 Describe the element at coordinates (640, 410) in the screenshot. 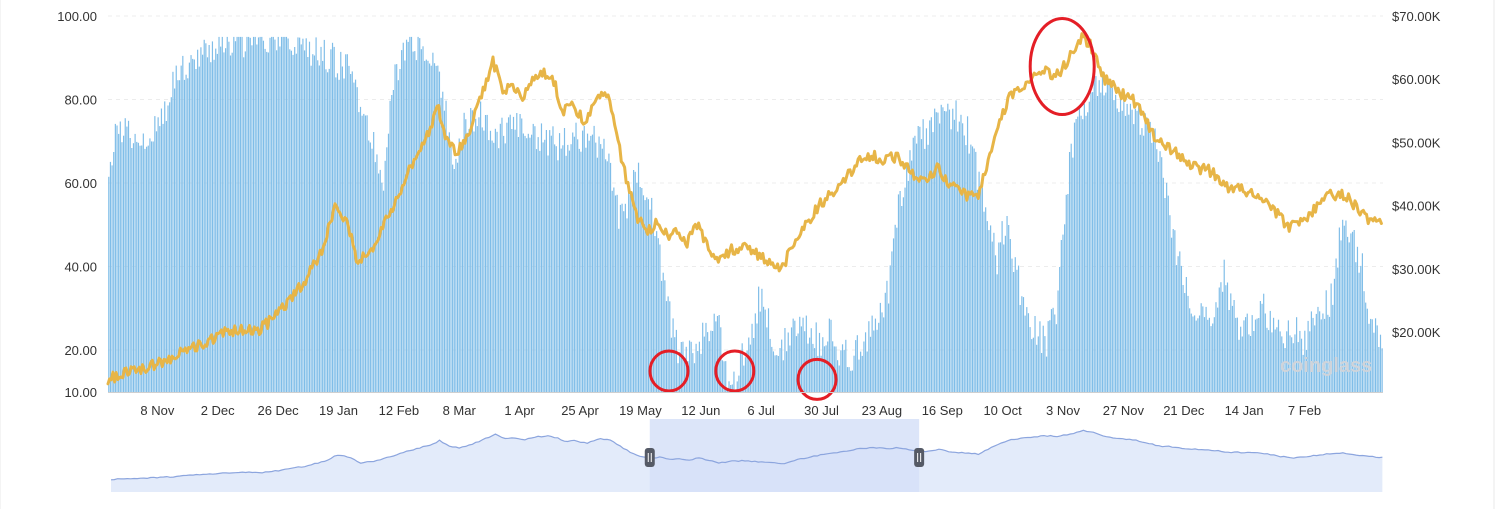

I see `x-tick-label: 19 May` at that location.